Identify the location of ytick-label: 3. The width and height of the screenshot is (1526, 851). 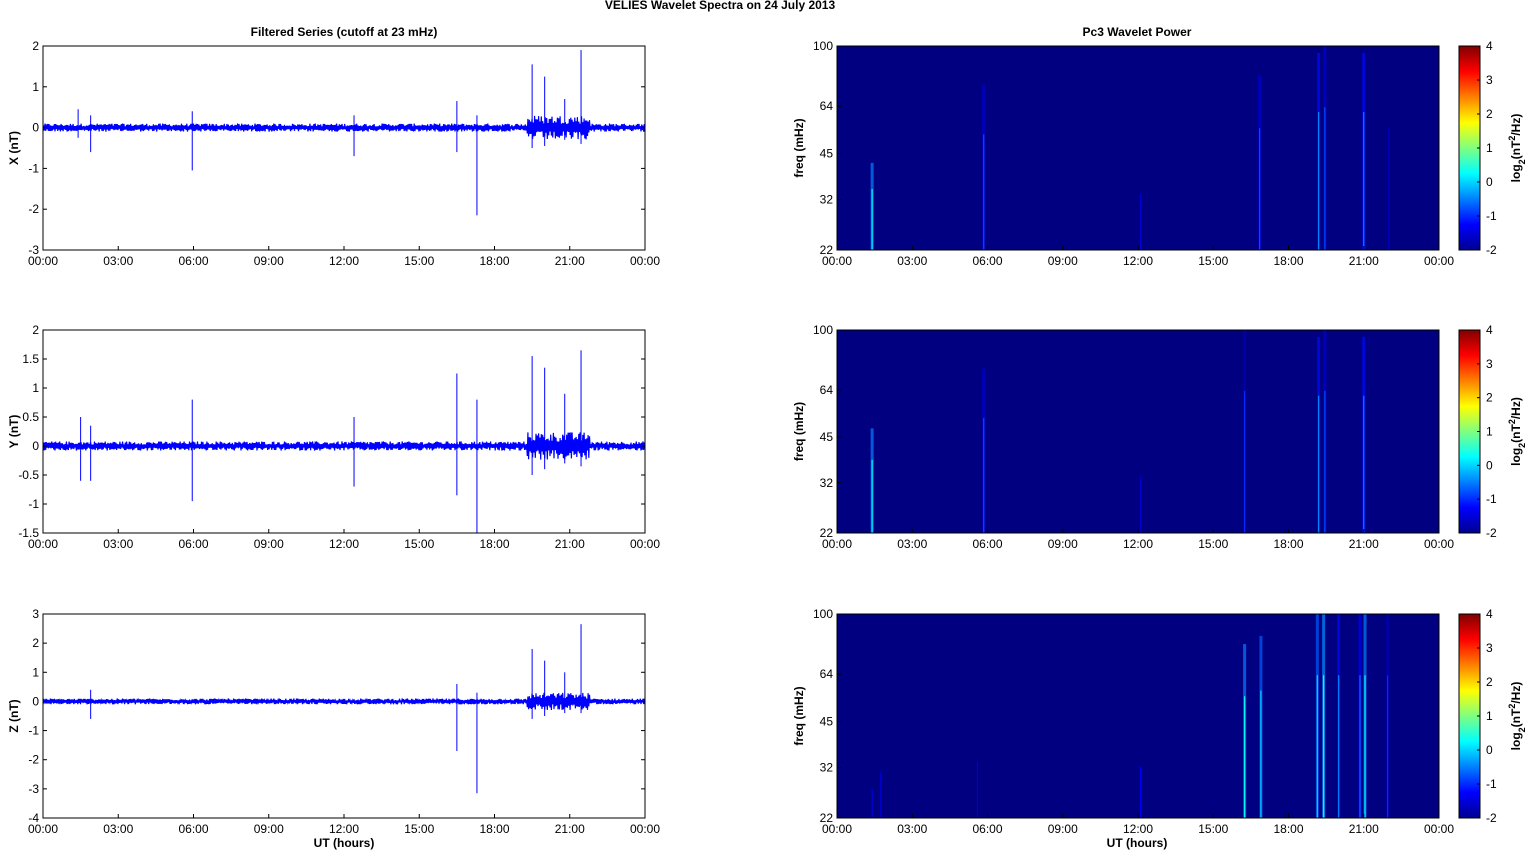
(35, 614).